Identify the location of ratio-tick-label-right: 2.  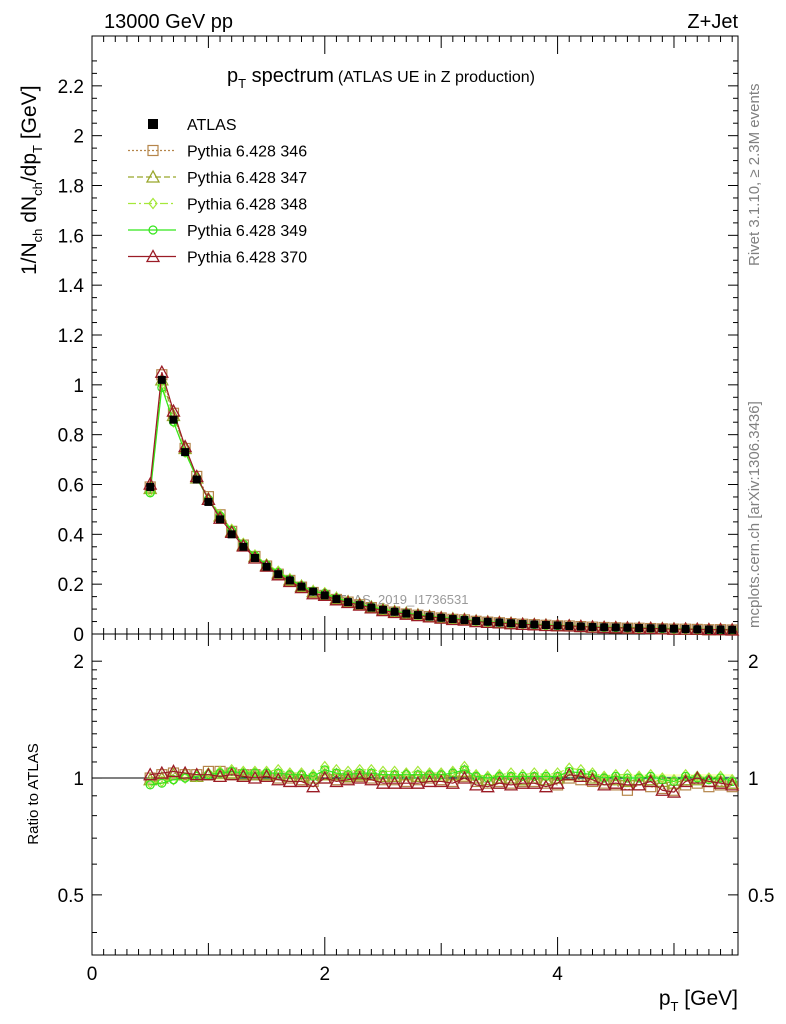
(753, 662).